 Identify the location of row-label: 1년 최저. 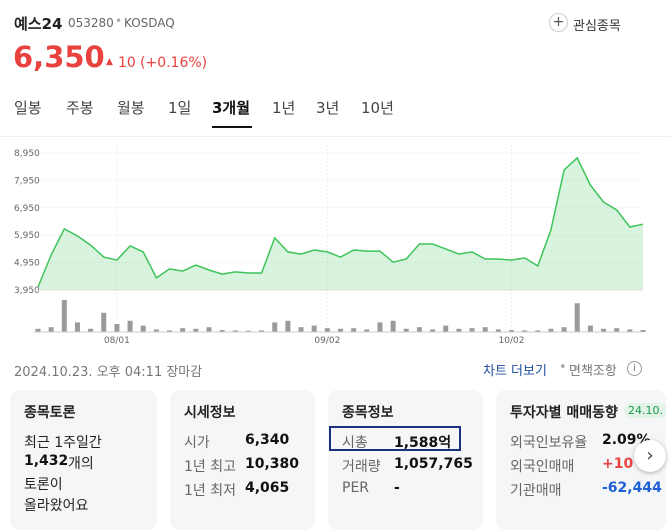
(210, 491).